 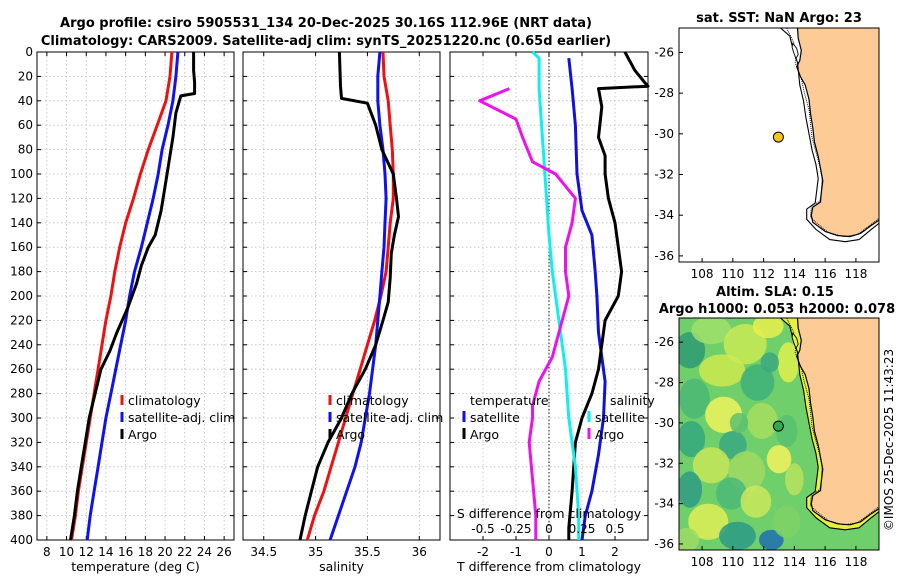 I want to click on x-tick-label: 24, so click(x=204, y=552).